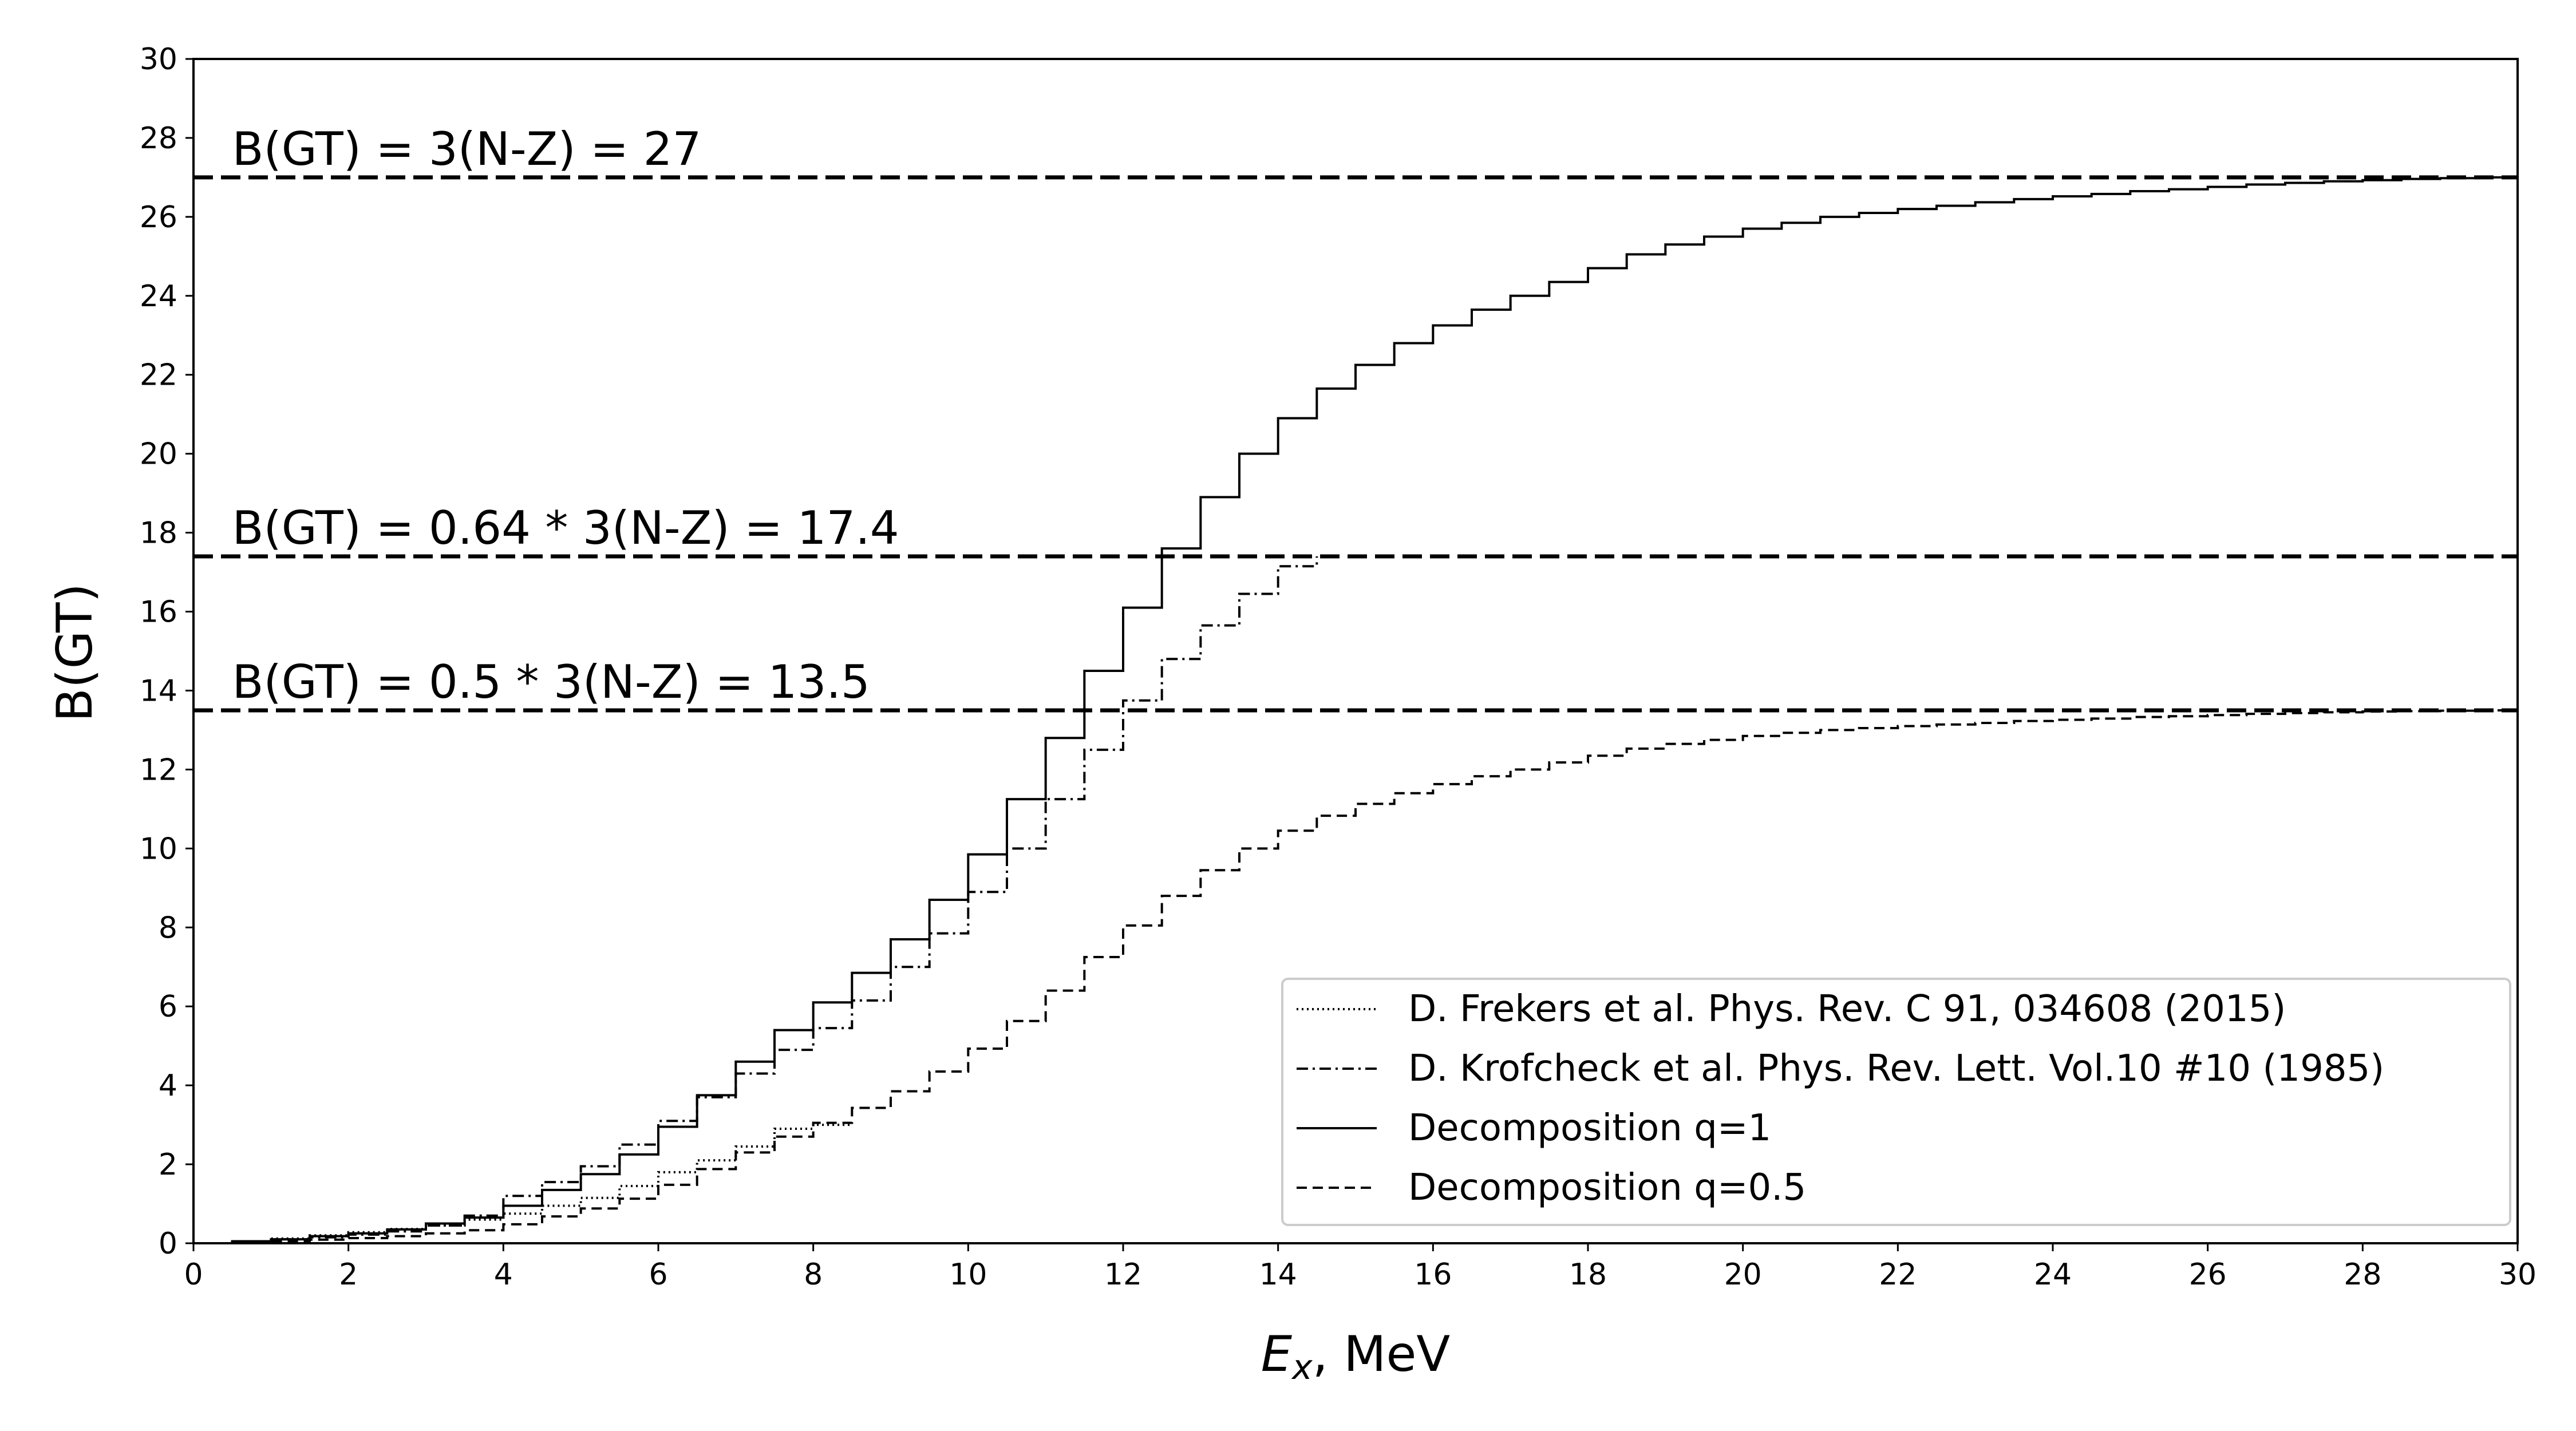 The height and width of the screenshot is (1431, 2576). Describe the element at coordinates (1607, 1188) in the screenshot. I see `legend-label-3: Decomposition q=0.5` at that location.